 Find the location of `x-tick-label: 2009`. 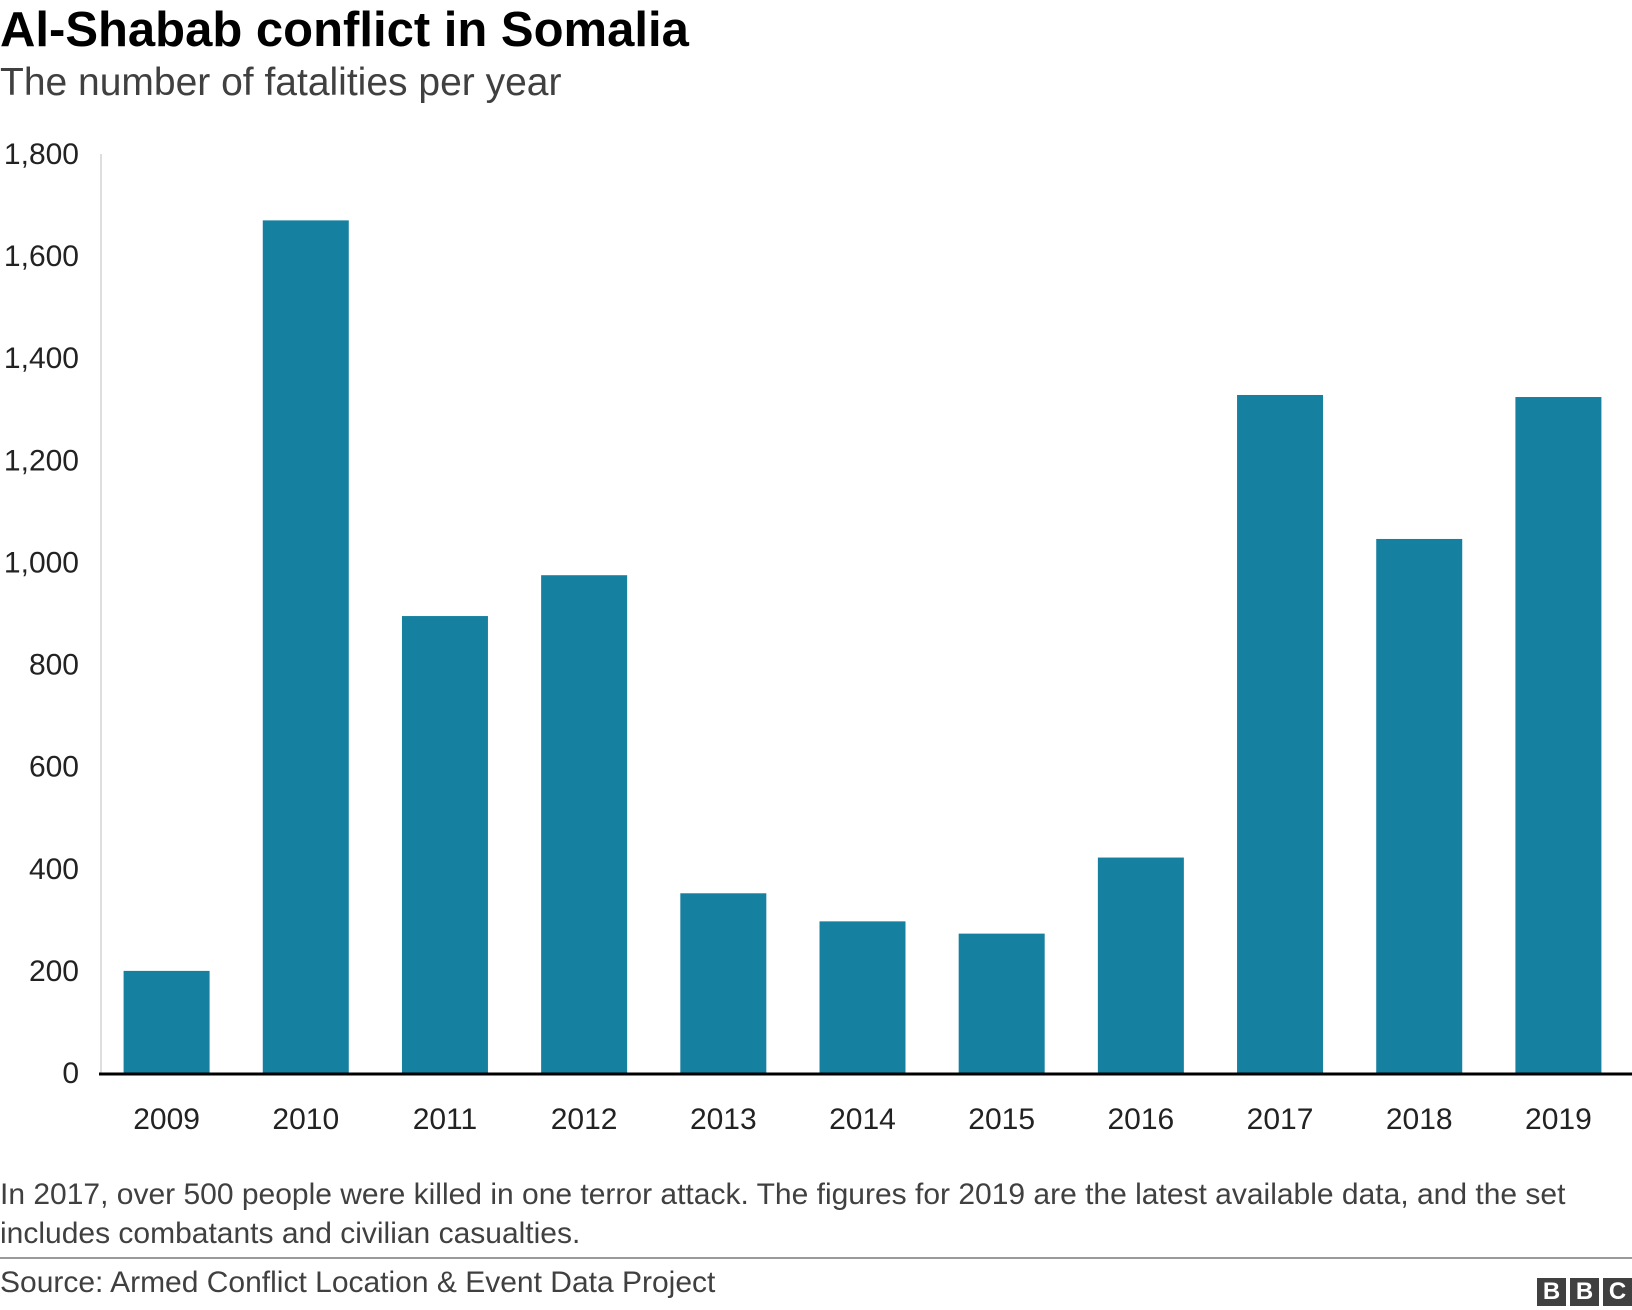

x-tick-label: 2009 is located at coordinates (166, 1119).